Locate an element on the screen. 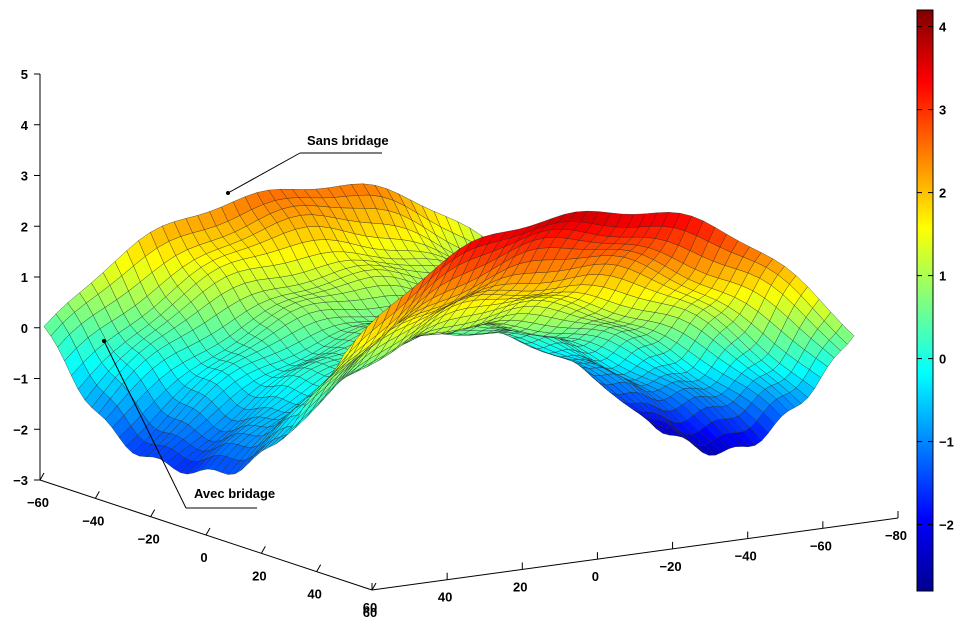 This screenshot has height=622, width=957. colorbar-gradient is located at coordinates (925, 300).